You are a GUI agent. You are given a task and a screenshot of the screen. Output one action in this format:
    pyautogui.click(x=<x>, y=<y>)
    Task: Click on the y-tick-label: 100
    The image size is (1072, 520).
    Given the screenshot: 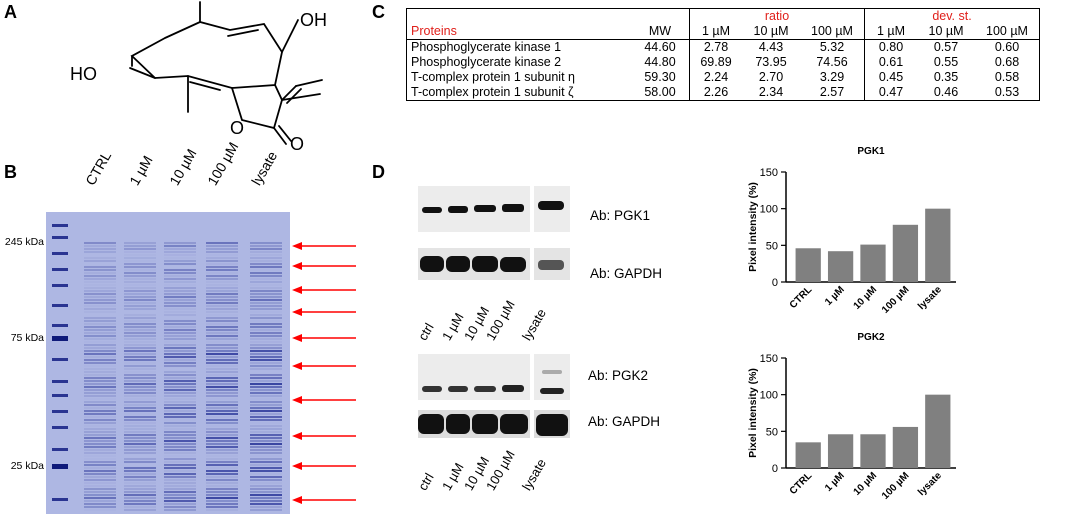 What is the action you would take?
    pyautogui.click(x=769, y=396)
    